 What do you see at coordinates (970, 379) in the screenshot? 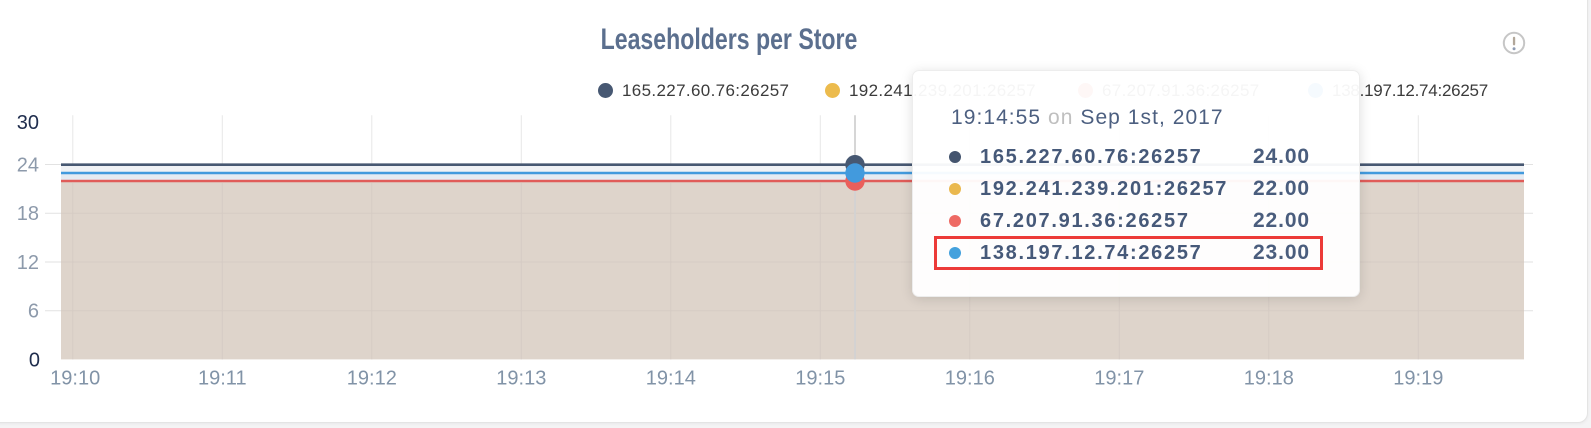
I see `svg-text: 19:16` at bounding box center [970, 379].